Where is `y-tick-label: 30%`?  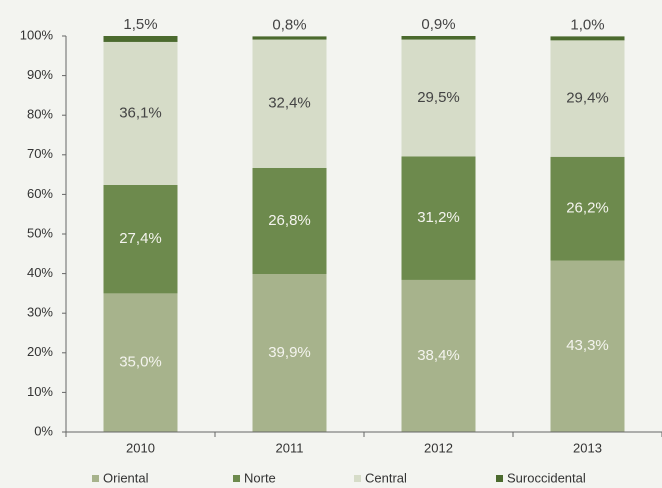 y-tick-label: 30% is located at coordinates (40, 312).